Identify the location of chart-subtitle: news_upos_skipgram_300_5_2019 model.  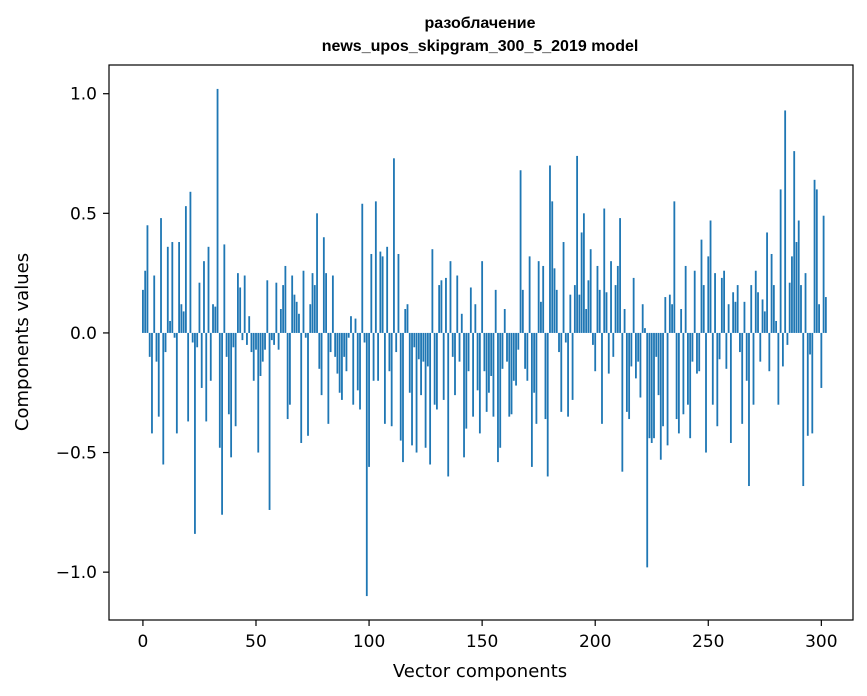
(480, 46).